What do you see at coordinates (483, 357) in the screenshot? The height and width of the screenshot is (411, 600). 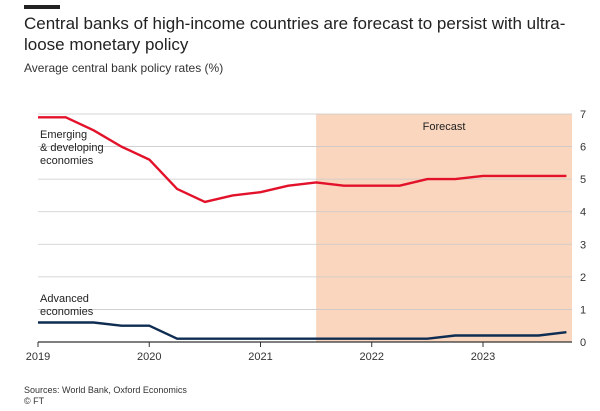 I see `x-tick-label: 2023` at bounding box center [483, 357].